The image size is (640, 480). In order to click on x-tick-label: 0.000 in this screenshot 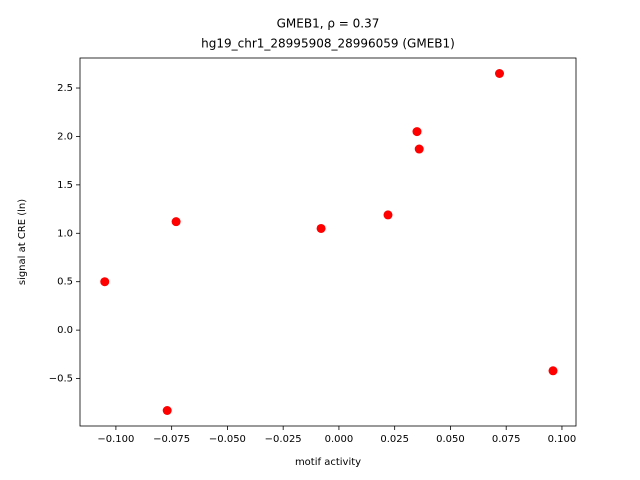, I will do `click(339, 439)`.